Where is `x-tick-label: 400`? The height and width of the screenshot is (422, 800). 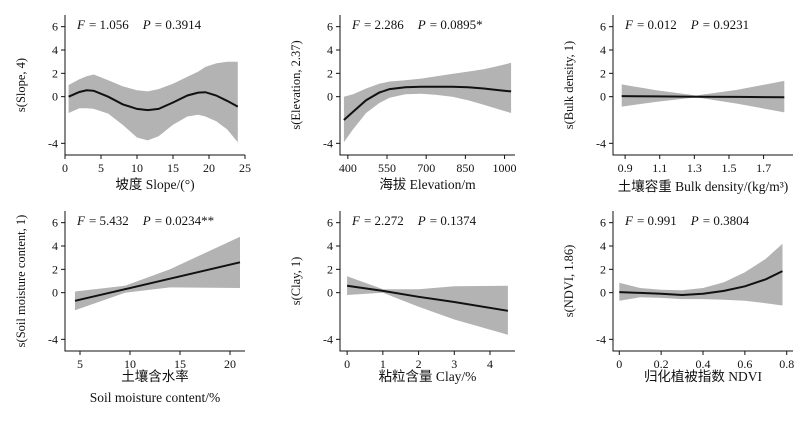 x-tick-label: 400 is located at coordinates (348, 168).